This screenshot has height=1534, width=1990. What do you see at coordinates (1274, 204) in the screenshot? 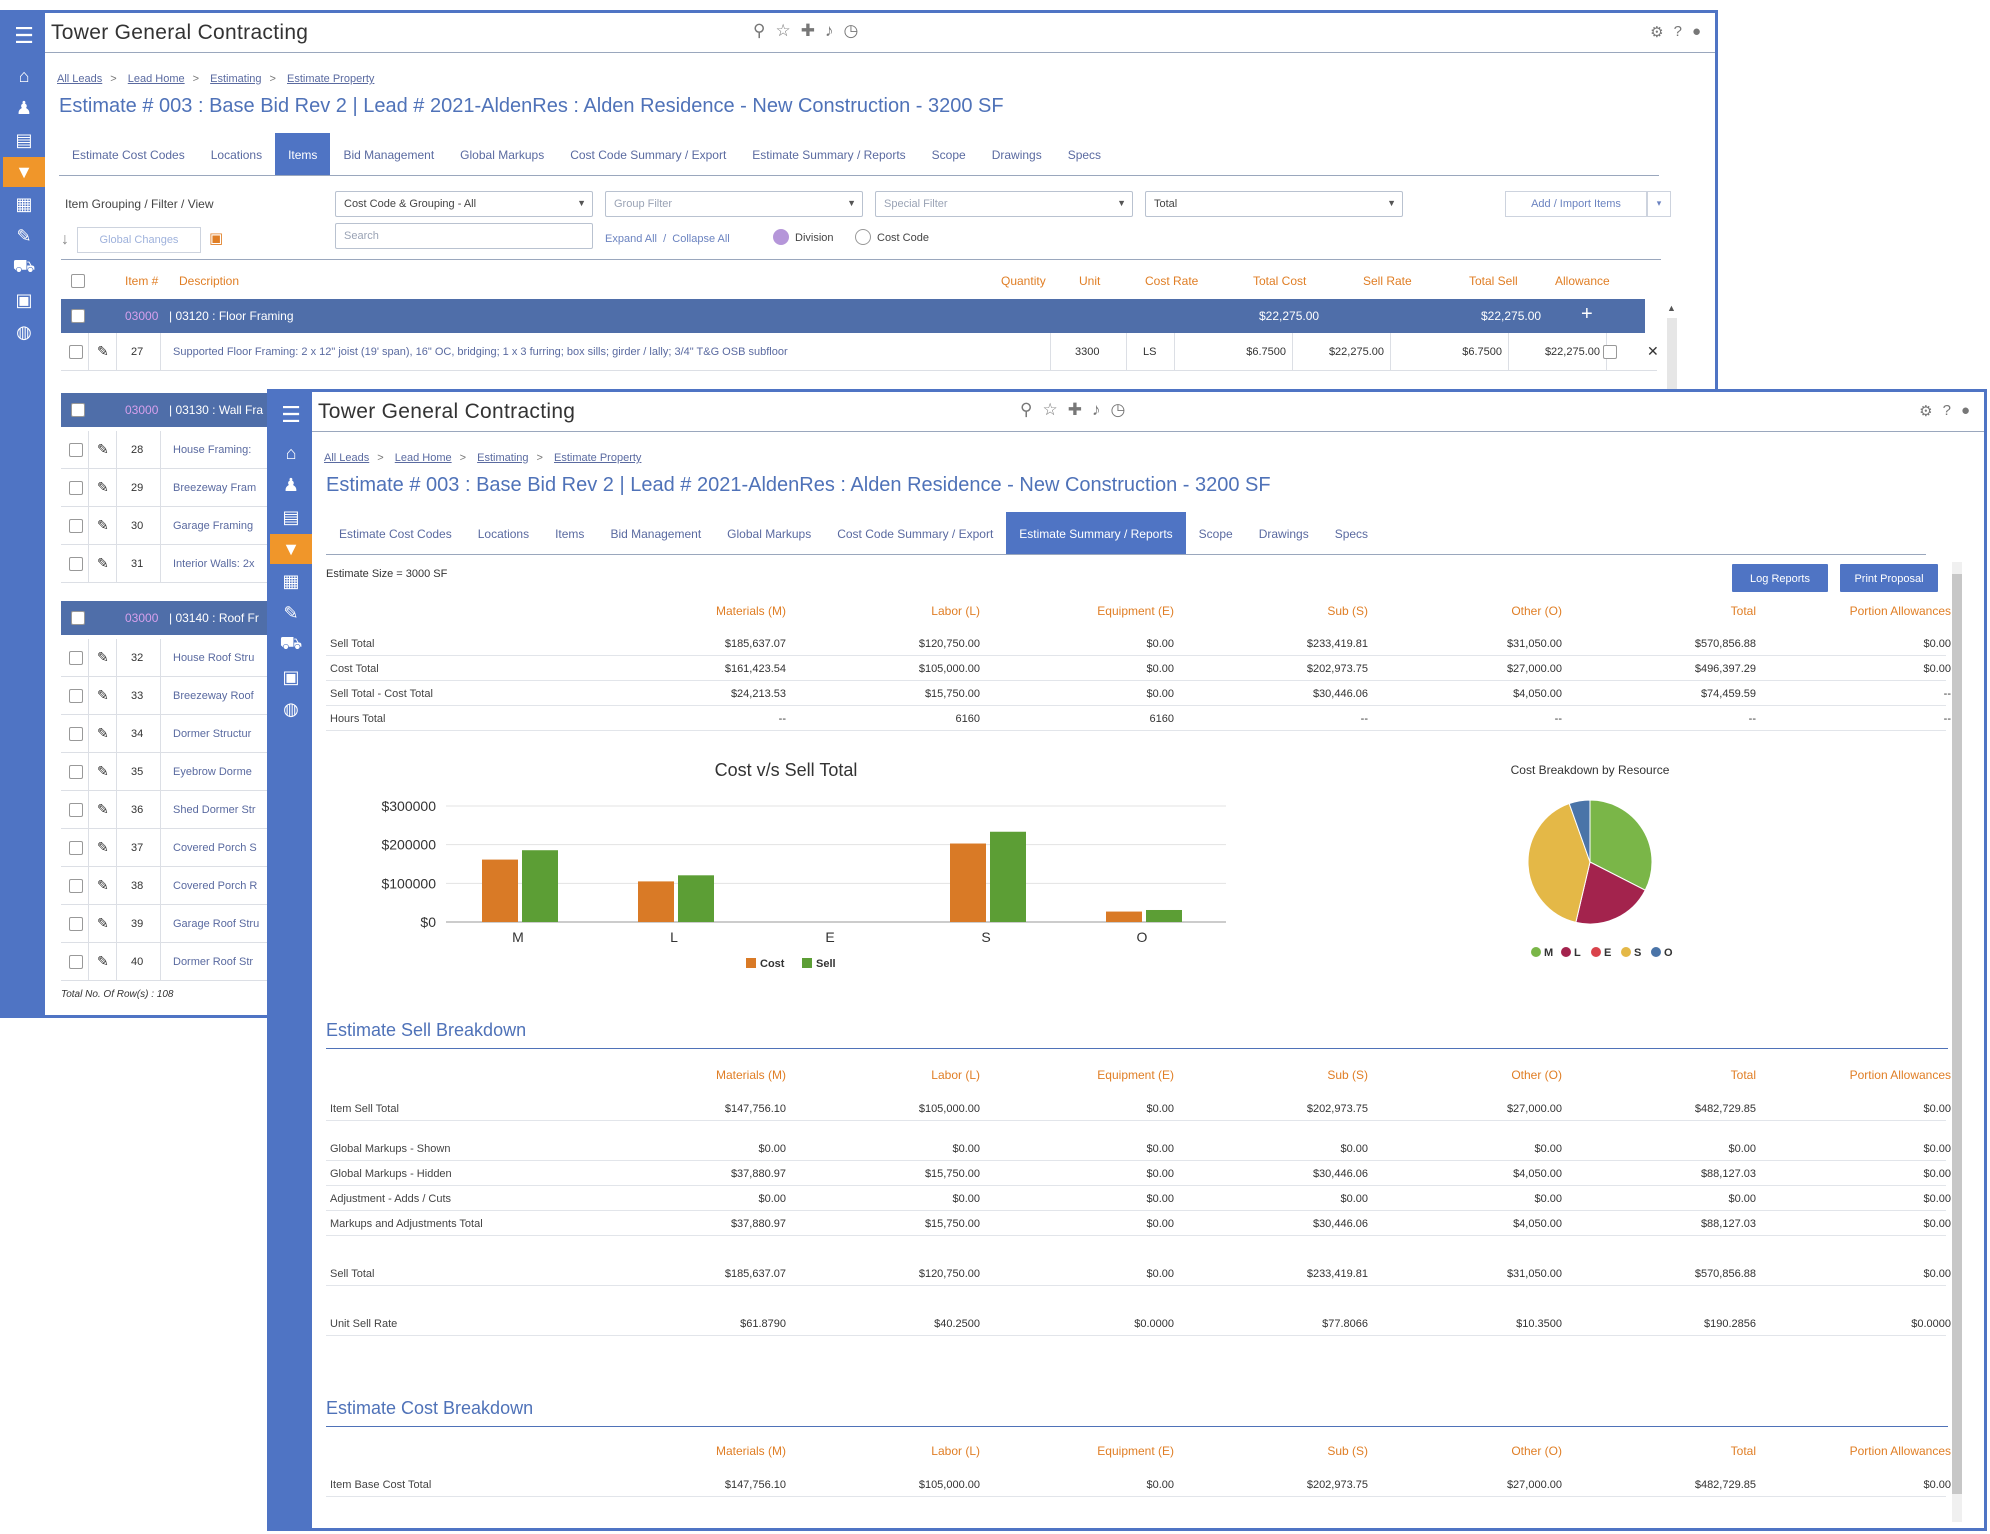
I see `total-select: Total ▼` at bounding box center [1274, 204].